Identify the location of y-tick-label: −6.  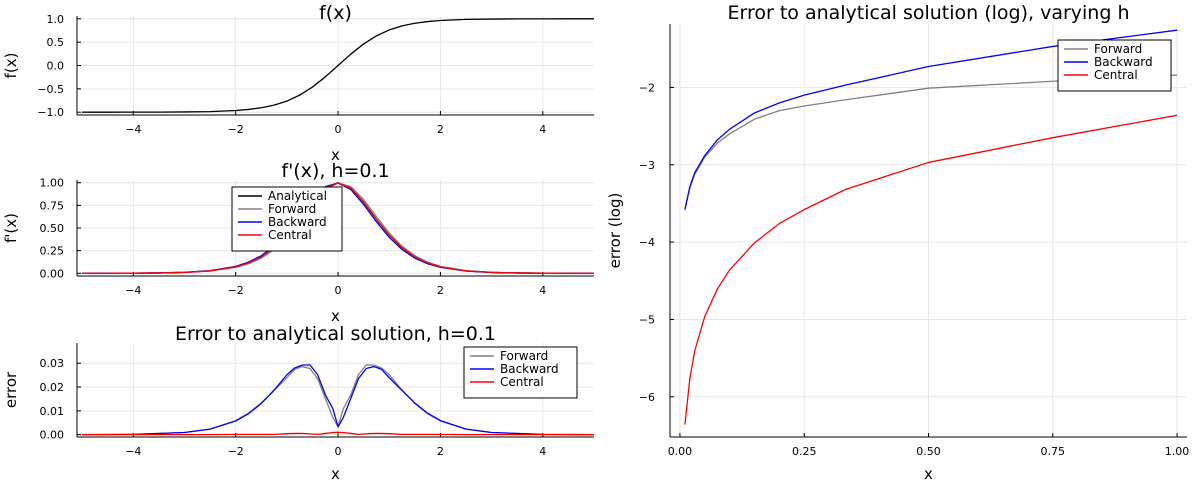
(647, 397).